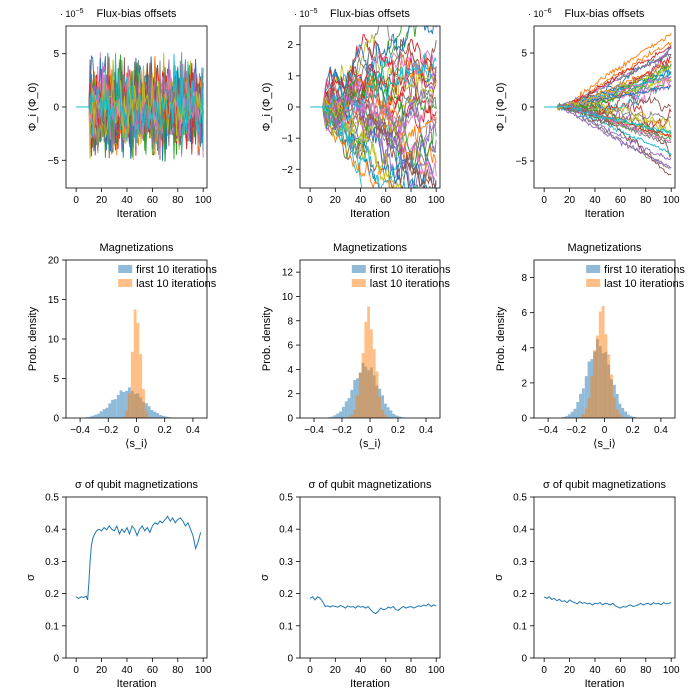 This screenshot has height=698, width=692. Describe the element at coordinates (520, 594) in the screenshot. I see `y-tick-label: 0.2` at that location.